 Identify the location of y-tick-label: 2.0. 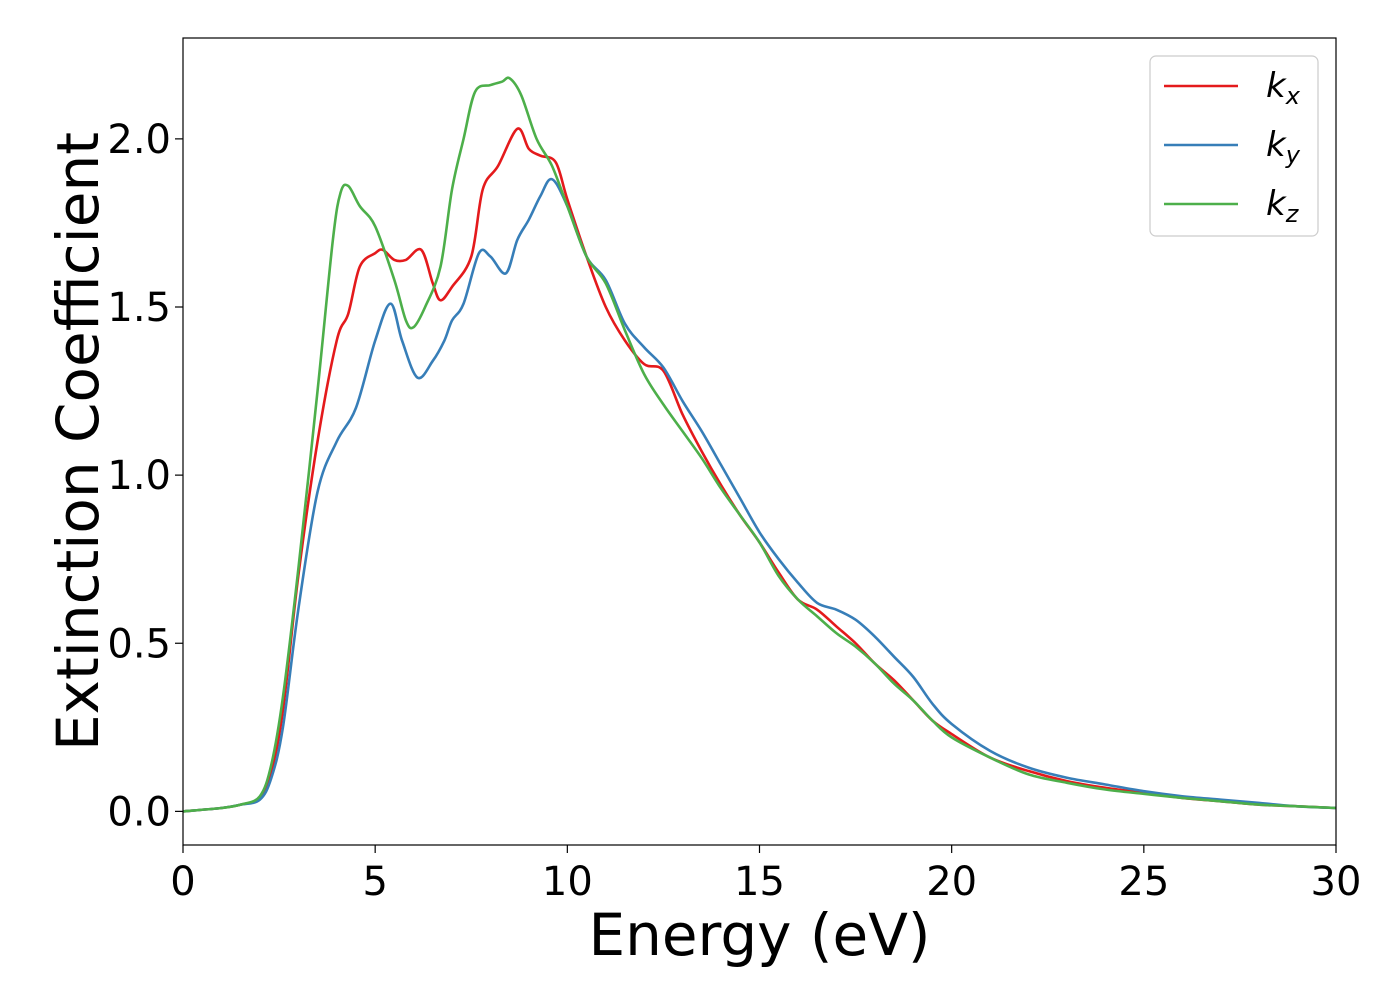
(139, 140).